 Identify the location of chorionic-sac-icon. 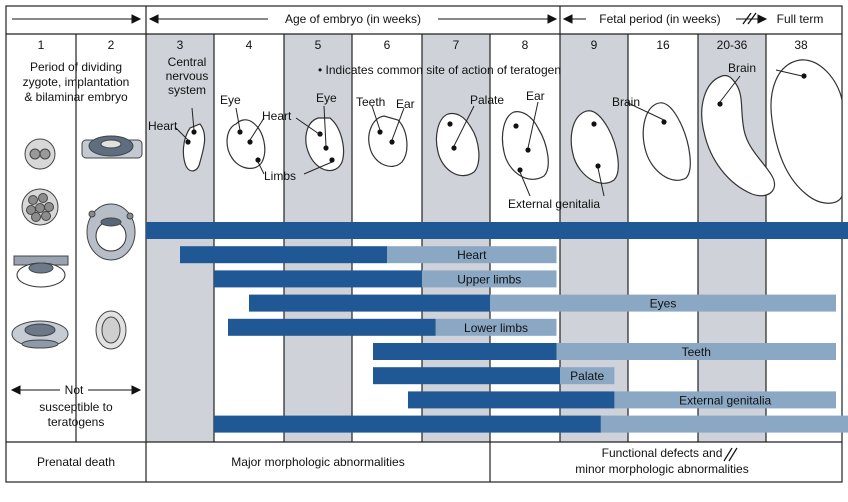
(111, 232).